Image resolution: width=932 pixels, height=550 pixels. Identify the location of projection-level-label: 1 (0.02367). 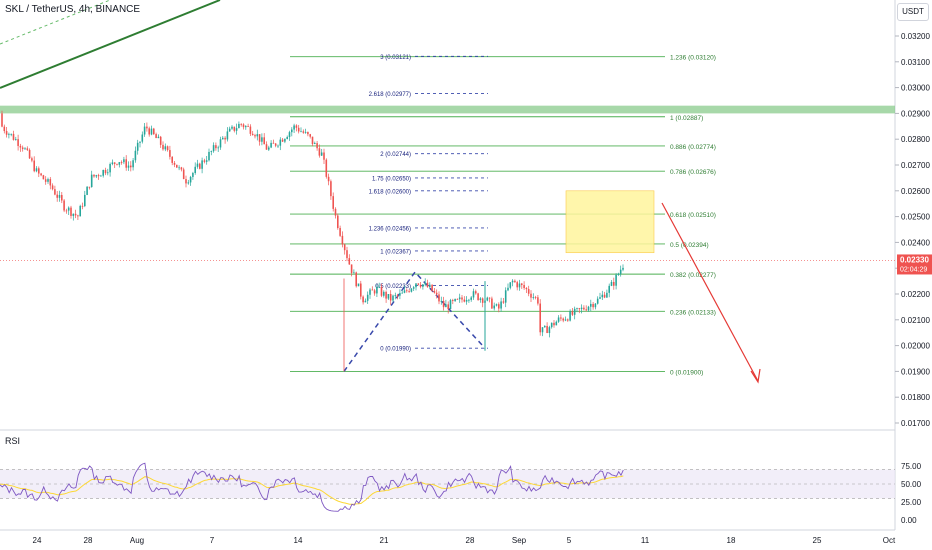
(395, 252).